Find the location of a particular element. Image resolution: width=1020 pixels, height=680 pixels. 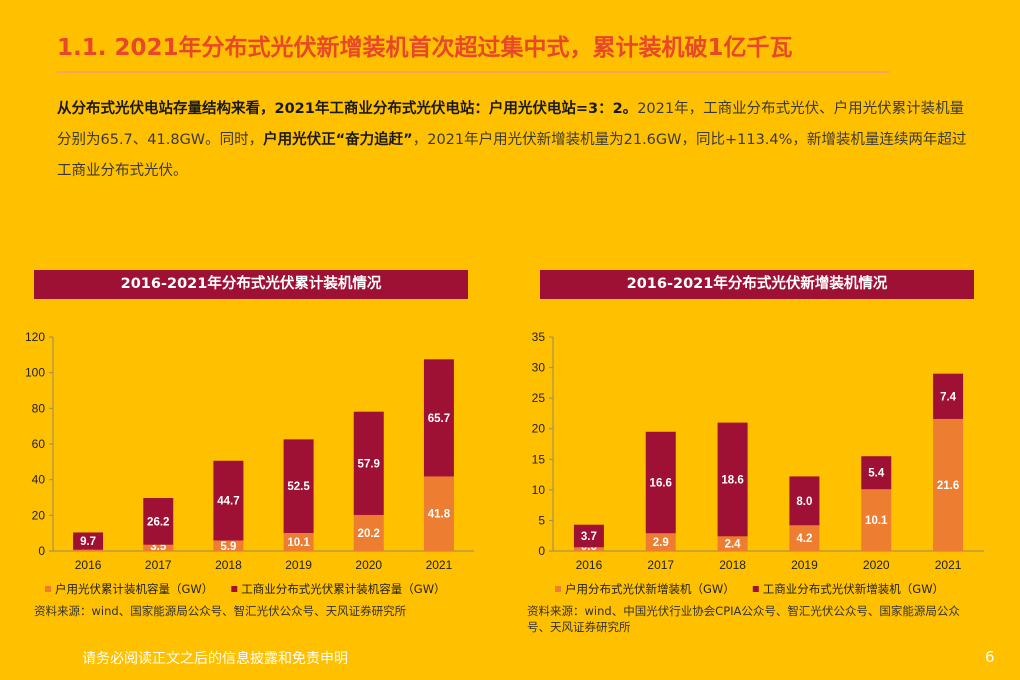

data-label: 3.7 is located at coordinates (589, 537).